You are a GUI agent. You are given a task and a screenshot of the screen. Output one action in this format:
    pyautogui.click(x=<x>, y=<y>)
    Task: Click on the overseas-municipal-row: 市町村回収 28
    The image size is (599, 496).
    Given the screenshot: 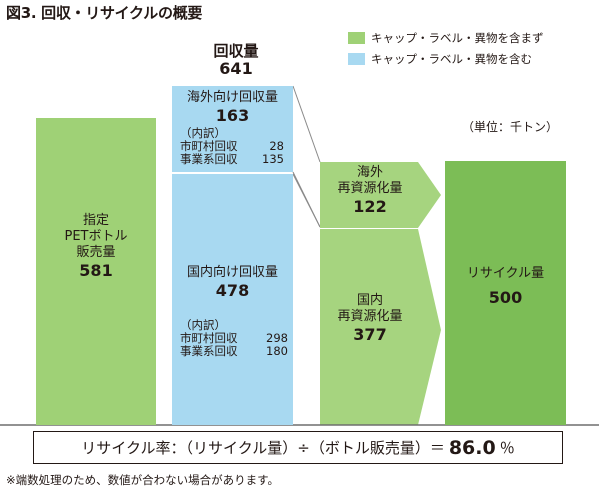 What is the action you would take?
    pyautogui.click(x=232, y=146)
    